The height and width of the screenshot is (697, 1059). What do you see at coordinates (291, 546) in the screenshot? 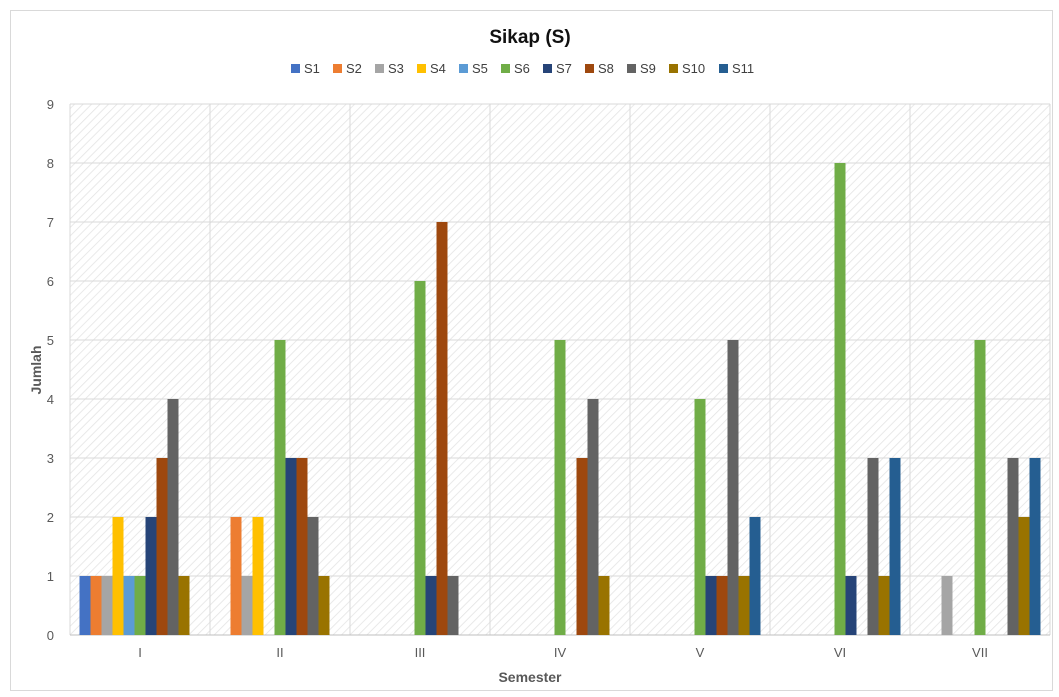
I see `bar-s7-ii` at bounding box center [291, 546].